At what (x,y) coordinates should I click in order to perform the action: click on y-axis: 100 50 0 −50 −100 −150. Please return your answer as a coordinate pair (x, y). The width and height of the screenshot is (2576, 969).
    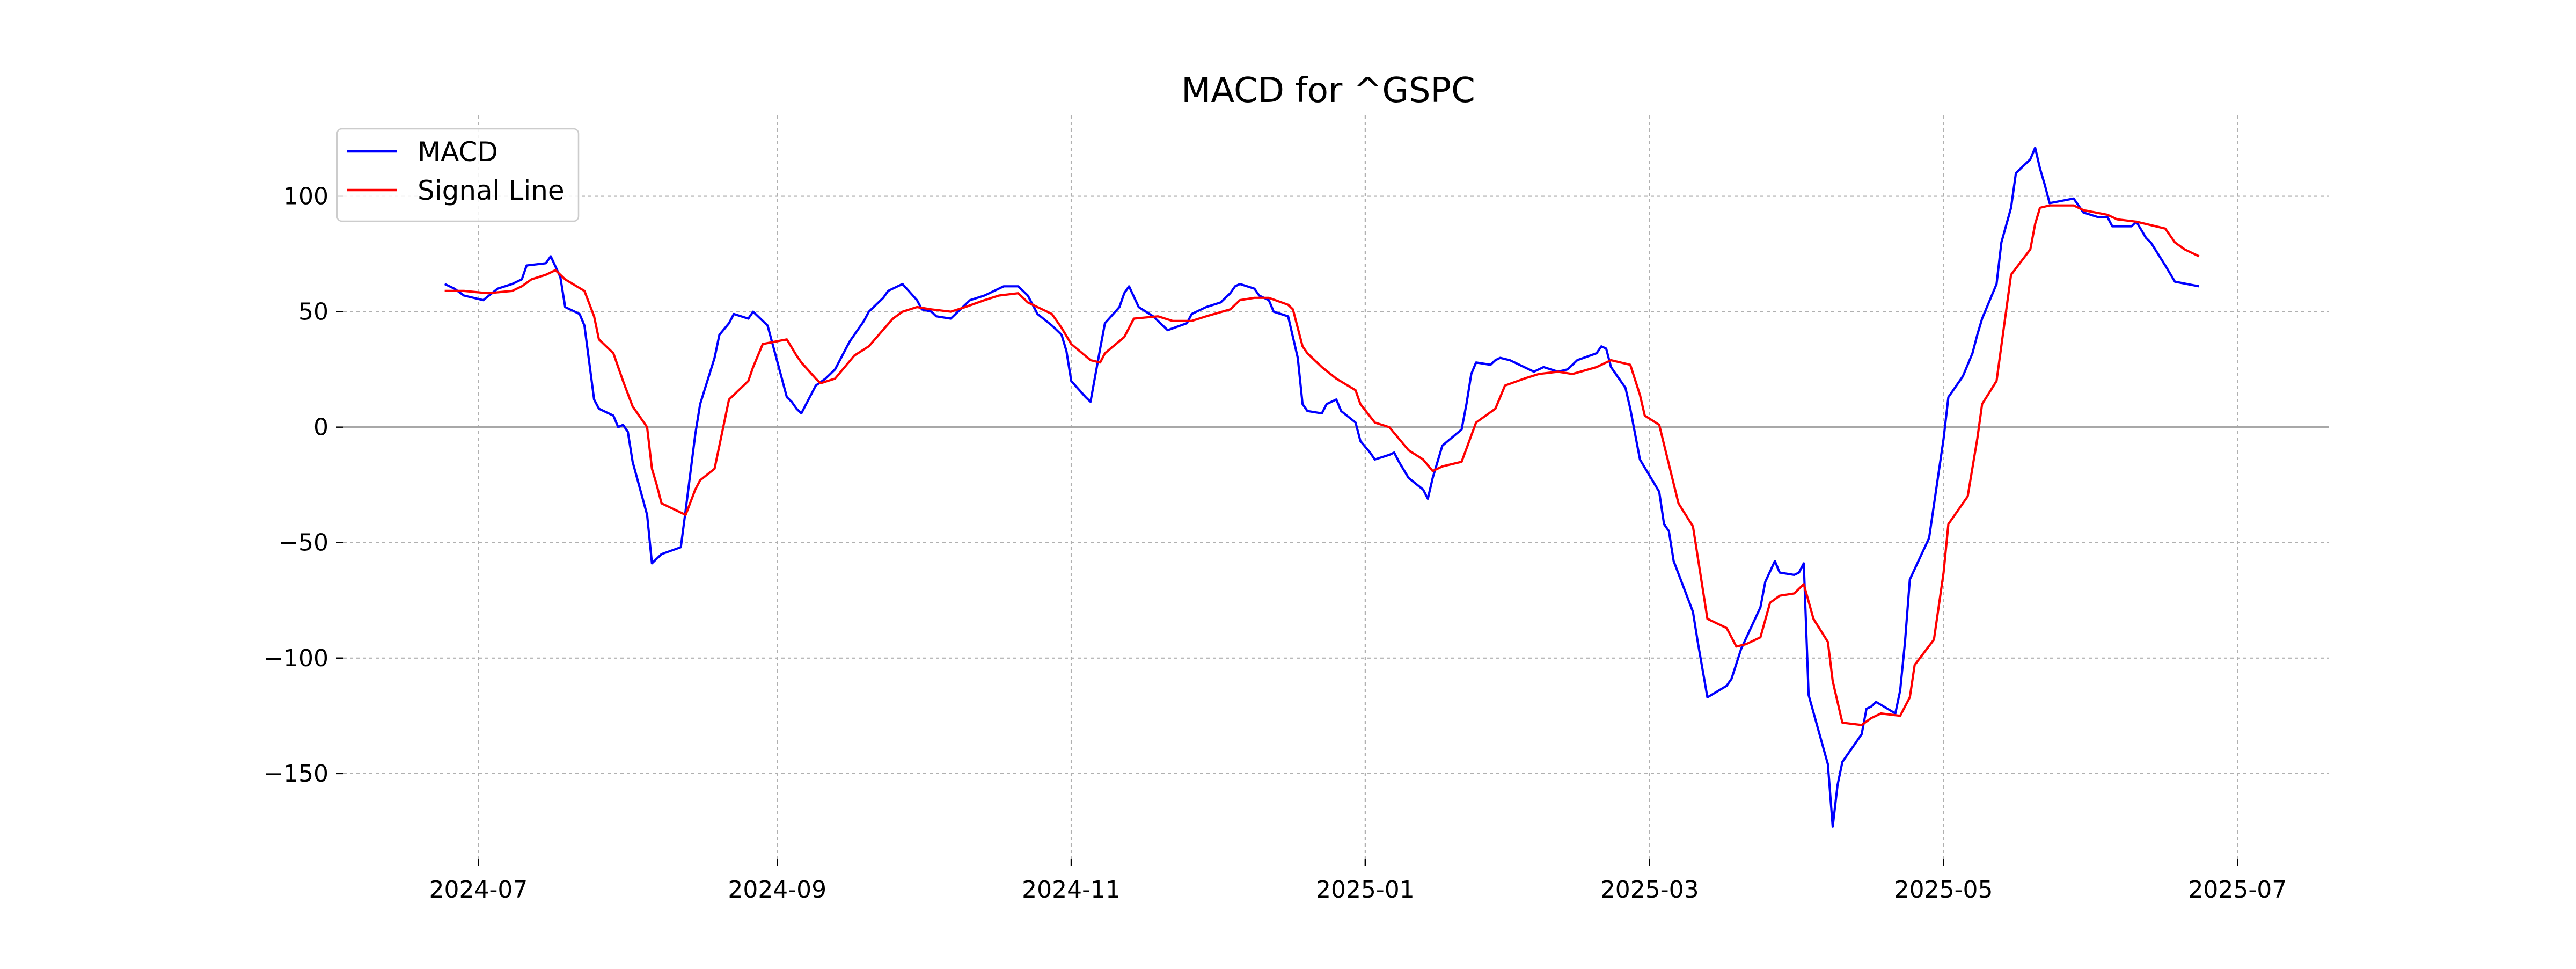
    Looking at the image, I should click on (303, 485).